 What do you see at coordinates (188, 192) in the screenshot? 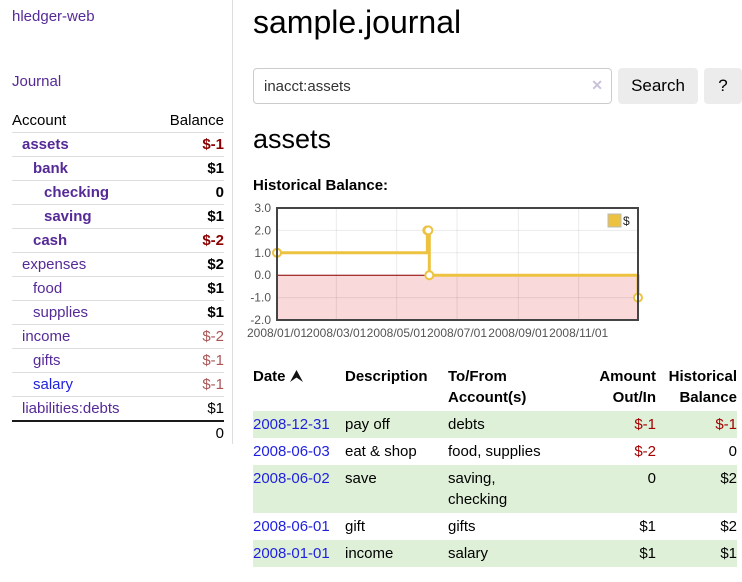
I see `account-balance: 0` at bounding box center [188, 192].